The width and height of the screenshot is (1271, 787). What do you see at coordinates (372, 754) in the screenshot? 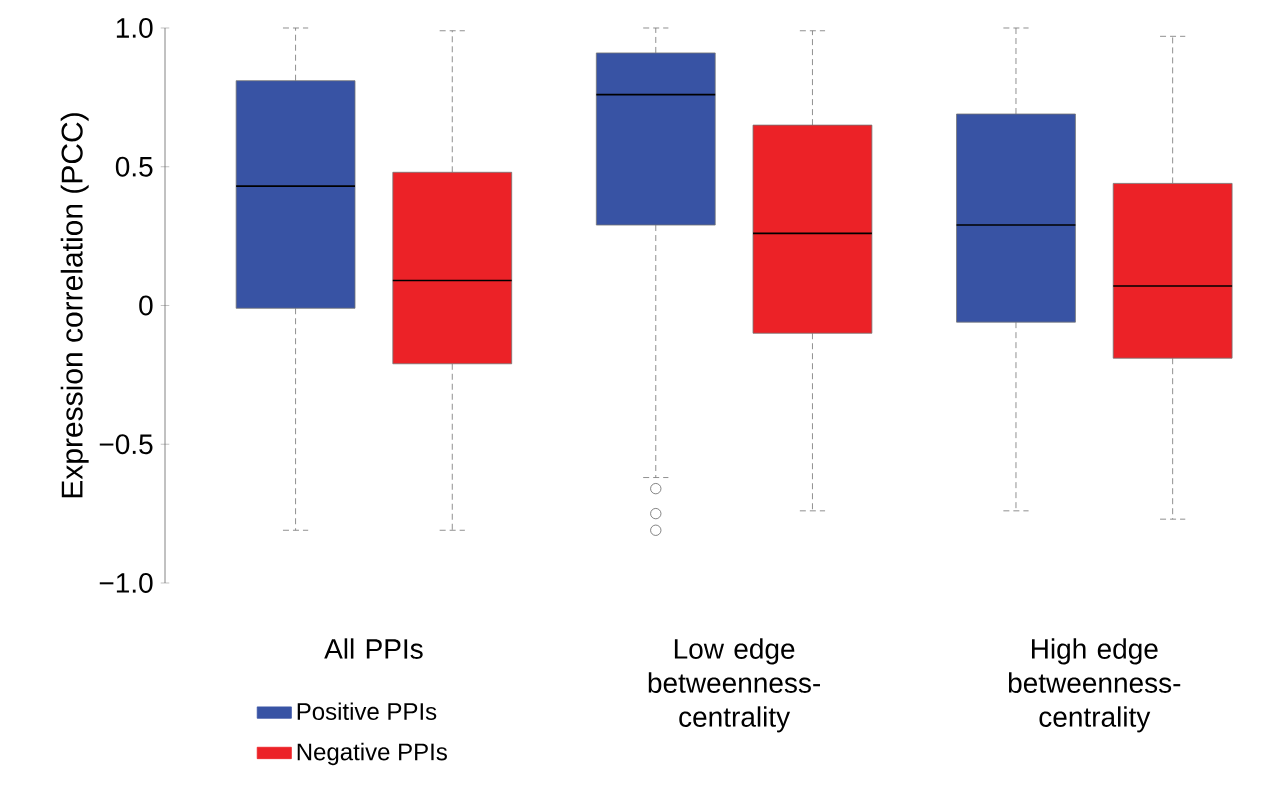
I see `legend-label: Negative PPIs` at bounding box center [372, 754].